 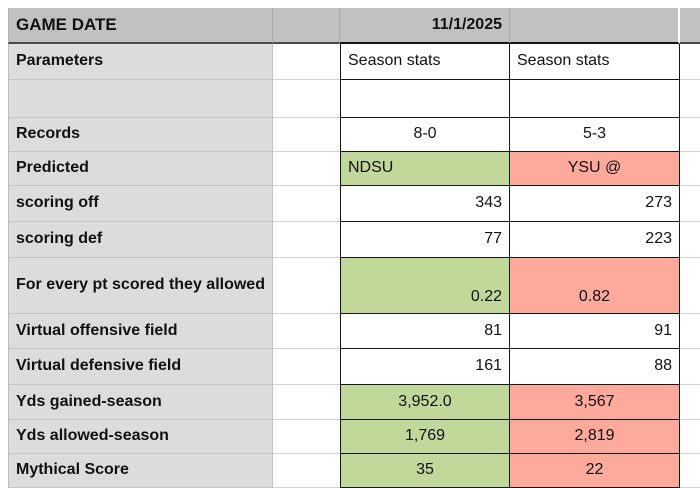 What do you see at coordinates (595, 99) in the screenshot?
I see `cell-blank-c2` at bounding box center [595, 99].